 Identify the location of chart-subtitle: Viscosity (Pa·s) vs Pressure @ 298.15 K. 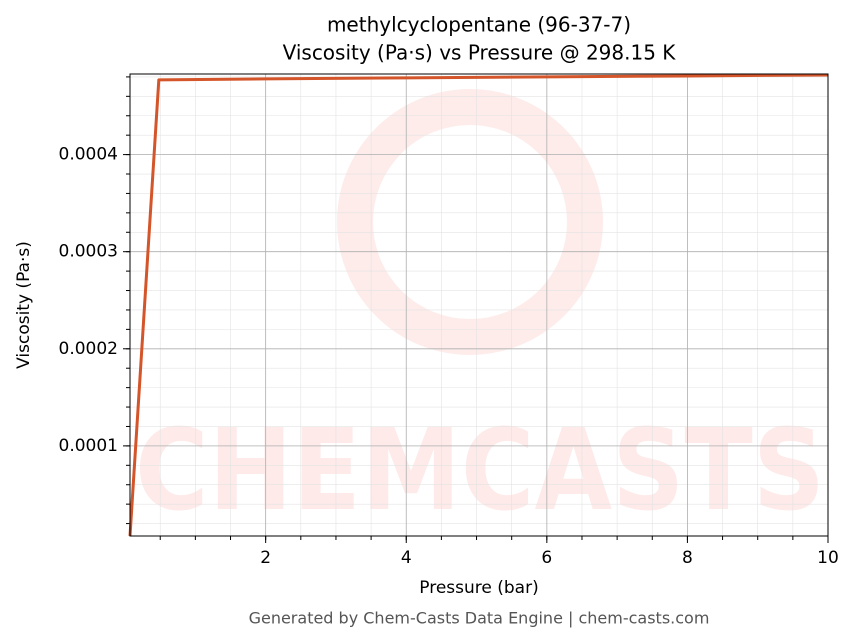
(480, 53).